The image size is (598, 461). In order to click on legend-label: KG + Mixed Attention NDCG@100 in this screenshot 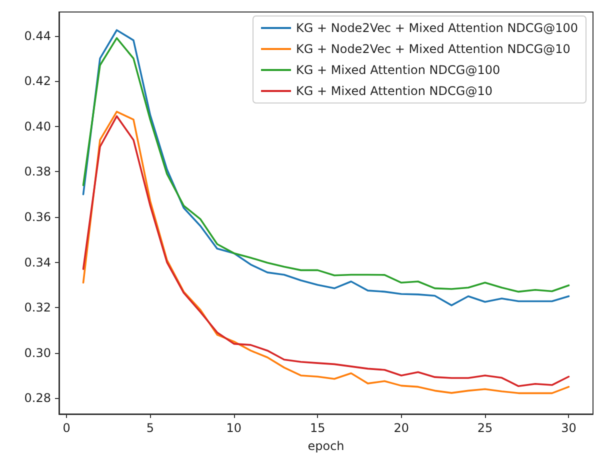, I will do `click(398, 70)`.